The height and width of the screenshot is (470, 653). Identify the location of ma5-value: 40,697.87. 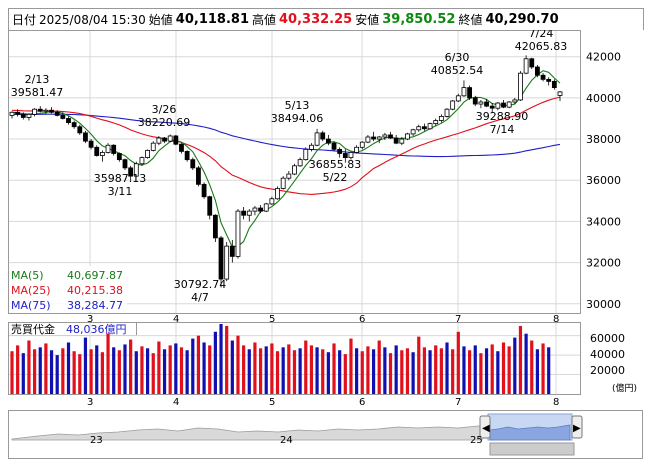
(95, 275).